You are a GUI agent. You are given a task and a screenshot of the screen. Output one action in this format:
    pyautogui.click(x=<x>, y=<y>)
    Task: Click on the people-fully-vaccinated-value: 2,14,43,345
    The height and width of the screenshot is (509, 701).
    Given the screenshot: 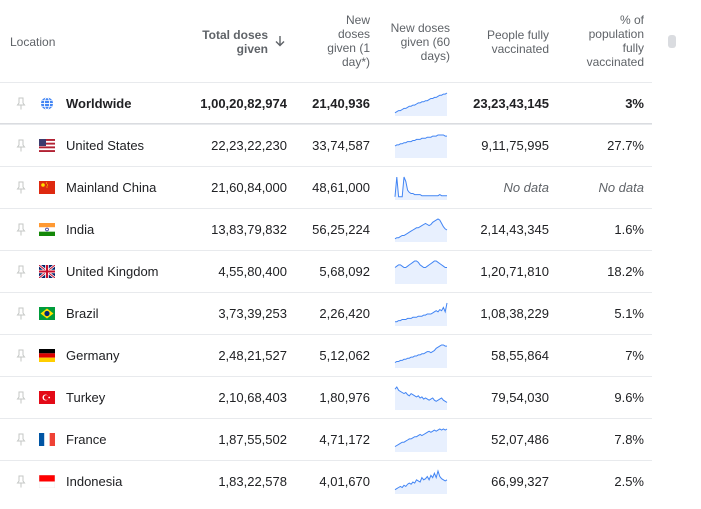 What is the action you would take?
    pyautogui.click(x=514, y=229)
    